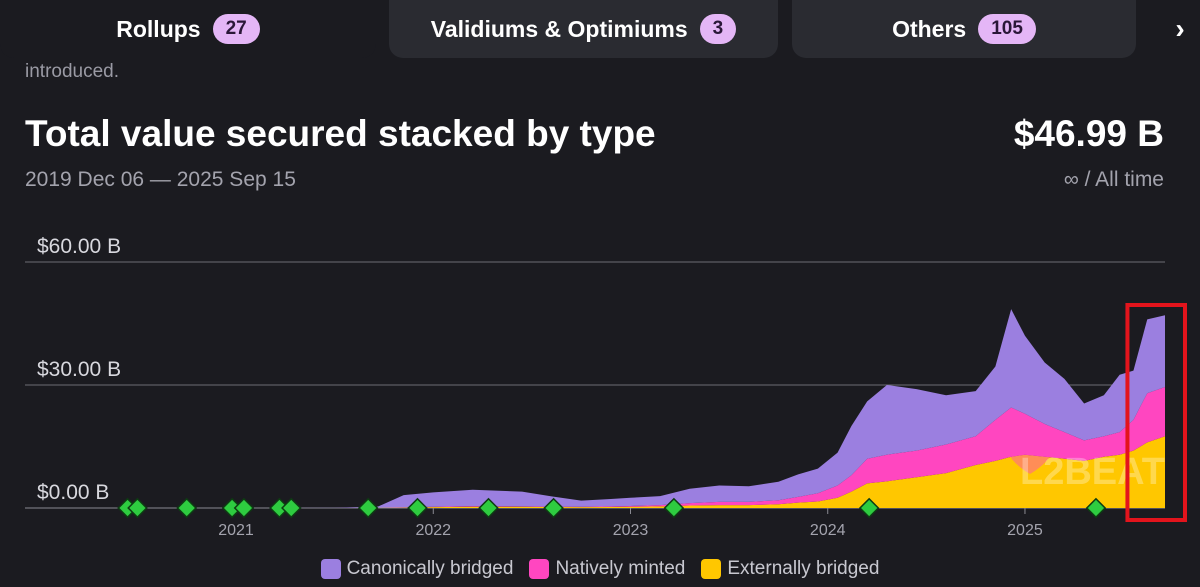 The height and width of the screenshot is (587, 1200). I want to click on legend-externally-bridged: Externally bridged, so click(790, 569).